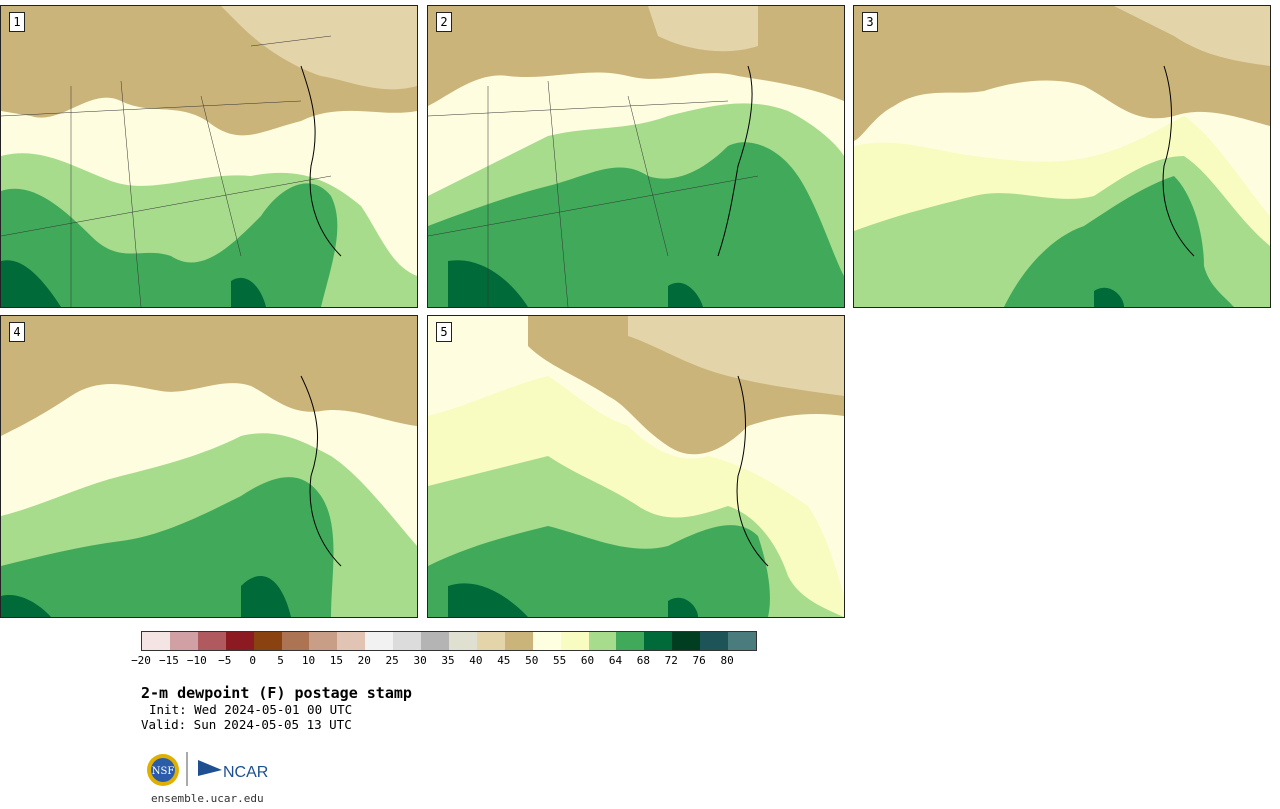 This screenshot has height=809, width=1280. I want to click on colorbar-tick-label: −10, so click(196, 660).